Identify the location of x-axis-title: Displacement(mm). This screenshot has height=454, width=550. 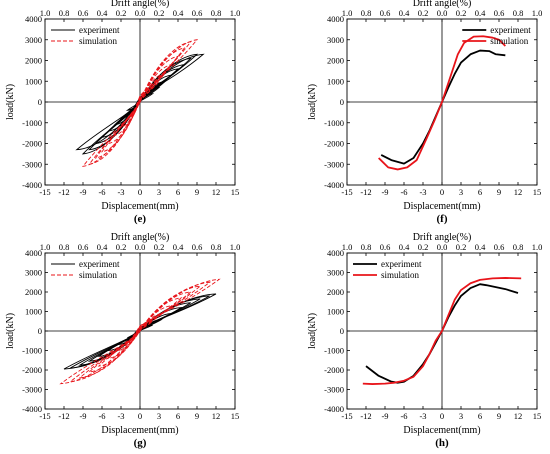
(441, 430).